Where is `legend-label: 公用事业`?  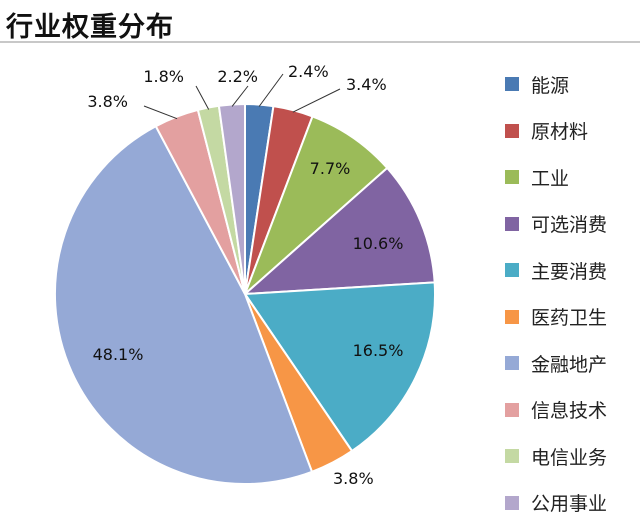
legend-label: 公用事业 is located at coordinates (569, 504).